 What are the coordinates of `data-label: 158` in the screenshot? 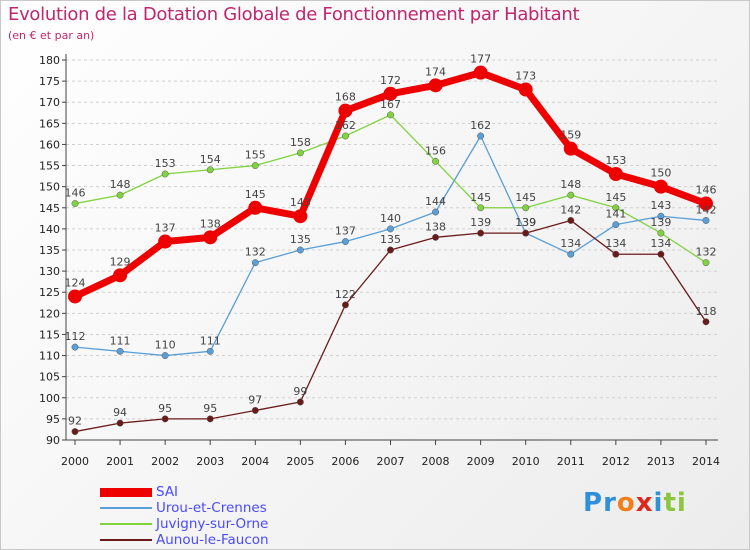 It's located at (300, 142).